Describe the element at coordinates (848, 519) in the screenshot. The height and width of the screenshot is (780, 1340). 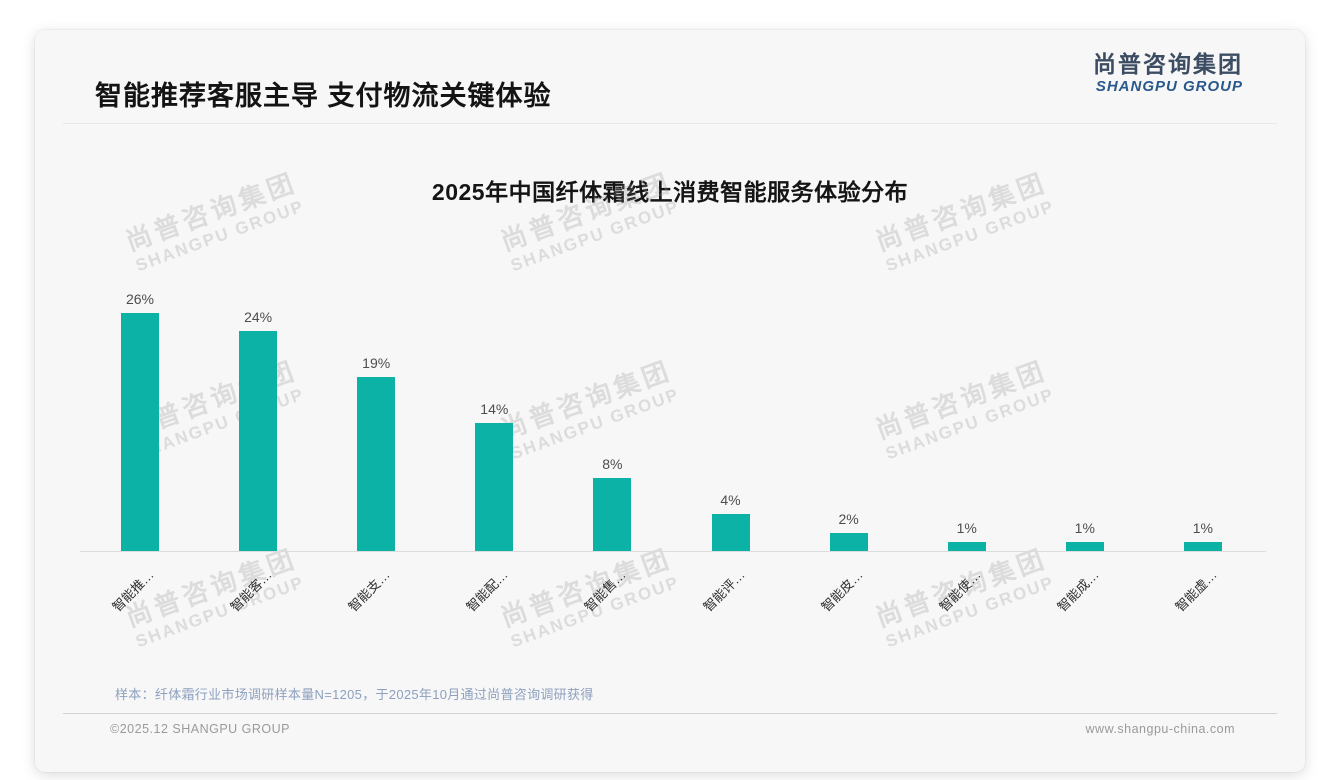
I see `bar-value-label: 2%` at that location.